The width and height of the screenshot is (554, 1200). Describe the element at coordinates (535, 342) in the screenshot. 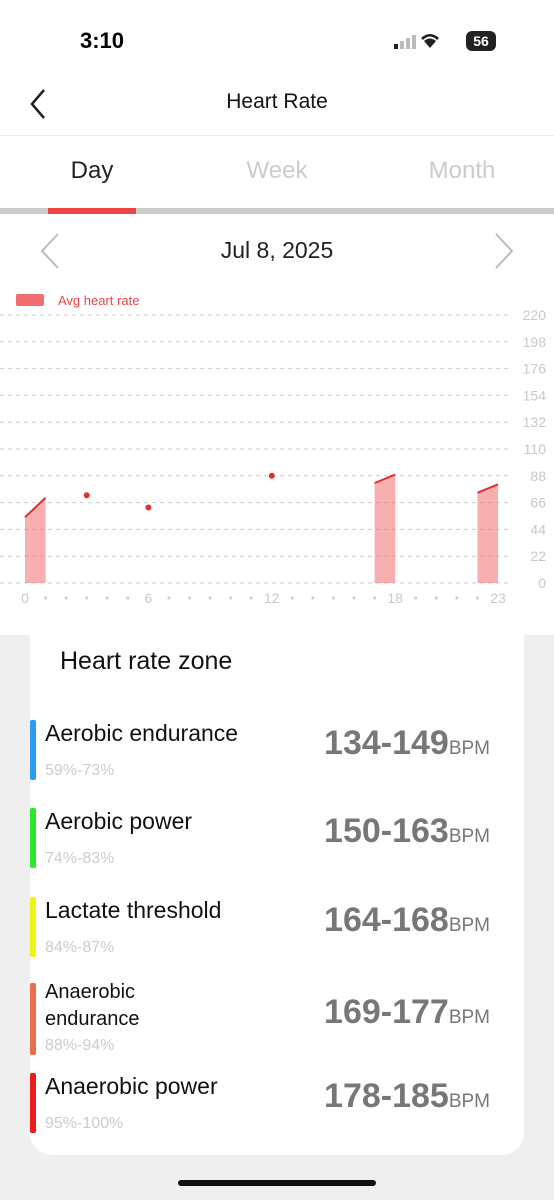

I see `y-tick-label: 198` at that location.